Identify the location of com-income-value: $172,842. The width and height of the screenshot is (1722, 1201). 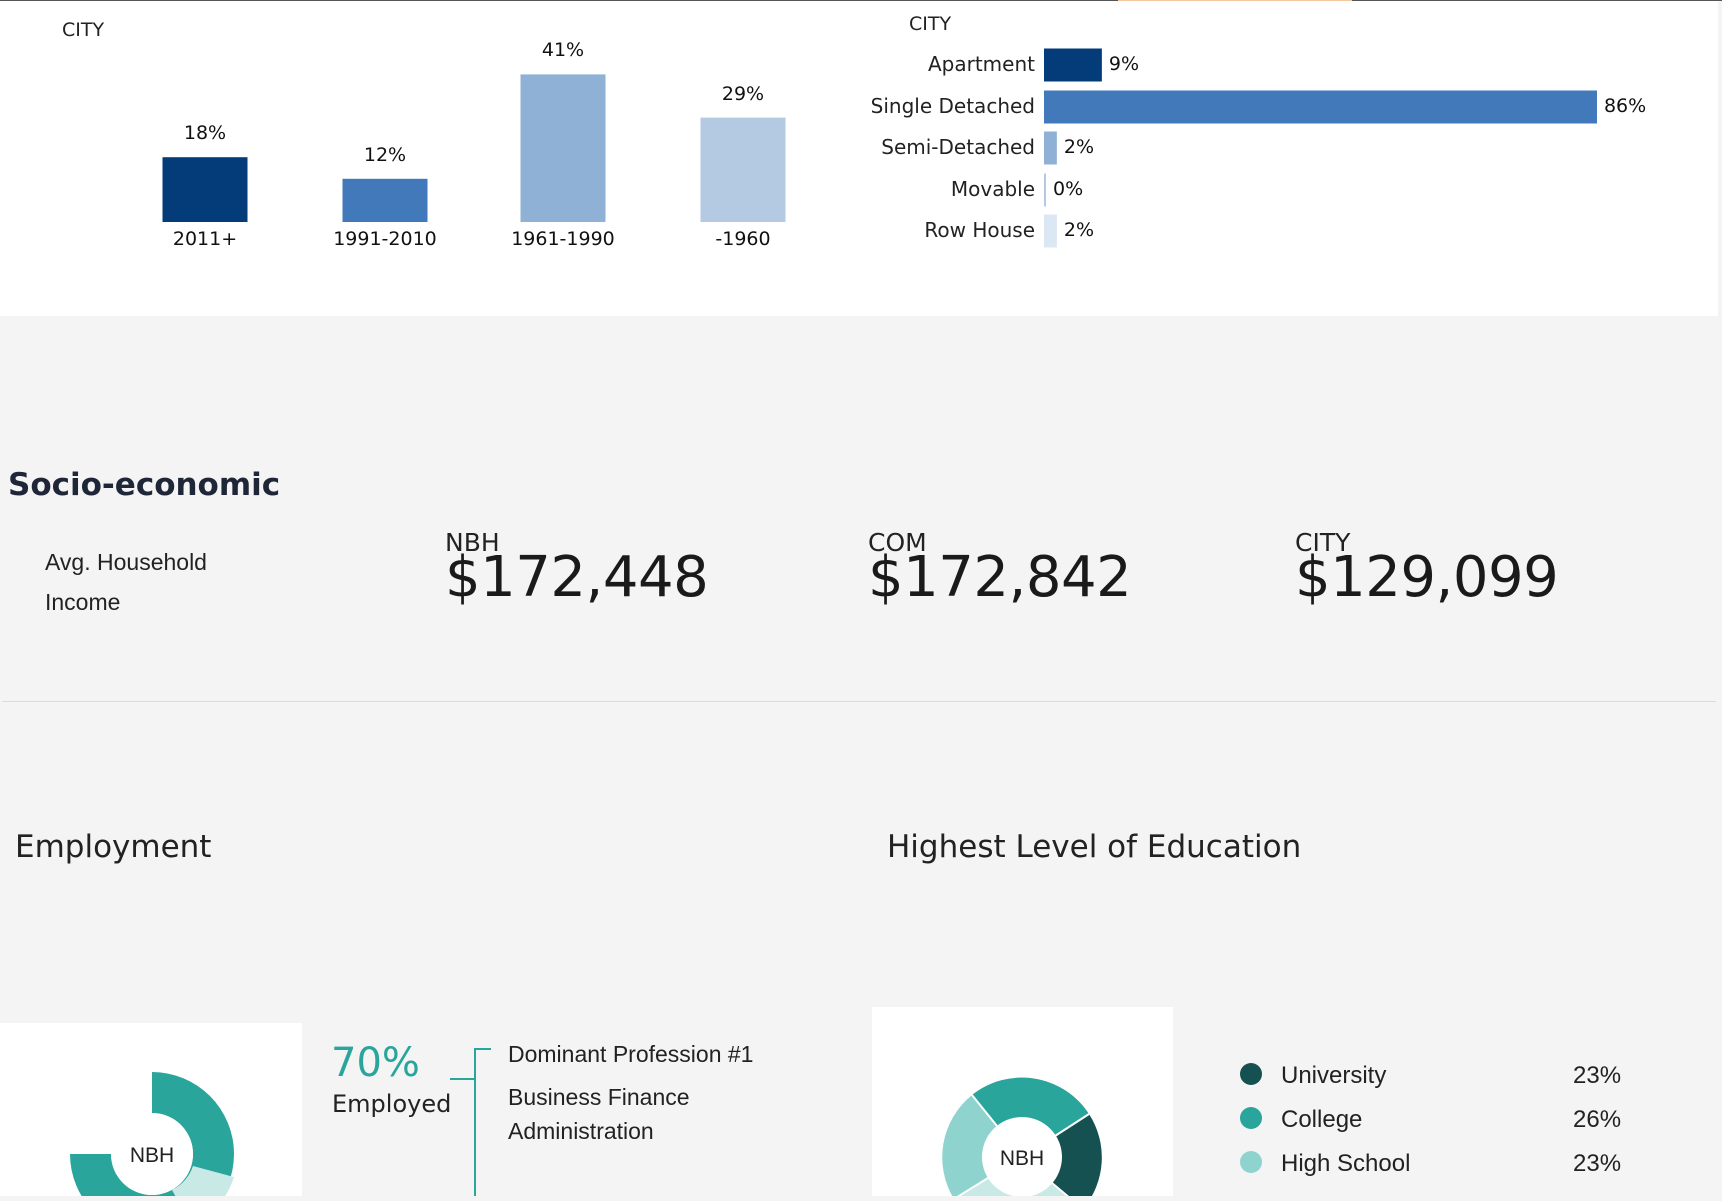
(1000, 577).